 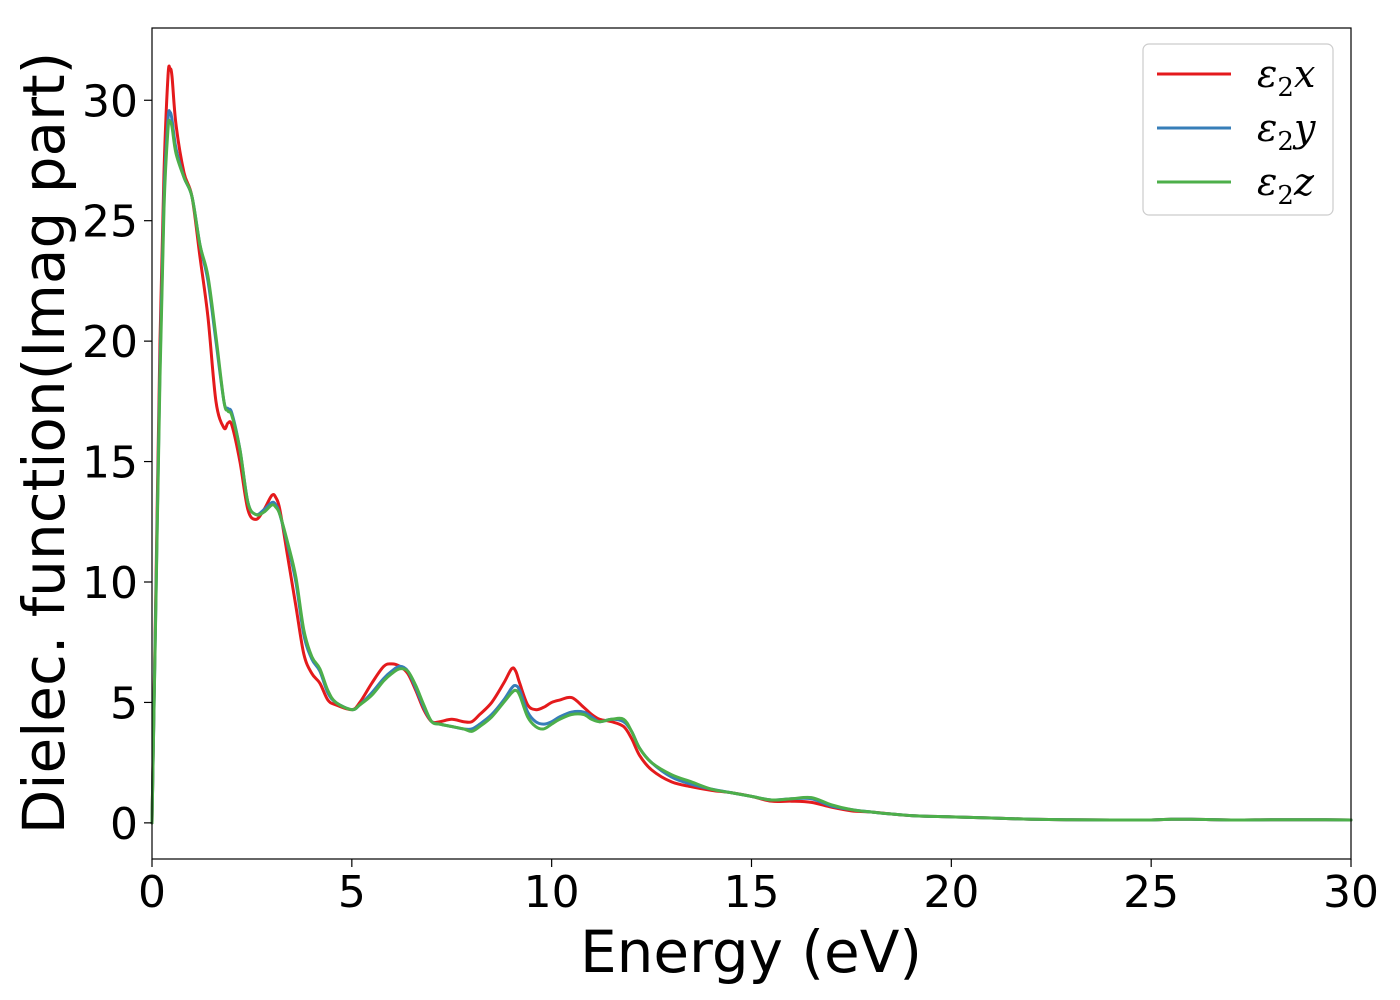 What do you see at coordinates (110, 463) in the screenshot?
I see `y-tick-label: 15` at bounding box center [110, 463].